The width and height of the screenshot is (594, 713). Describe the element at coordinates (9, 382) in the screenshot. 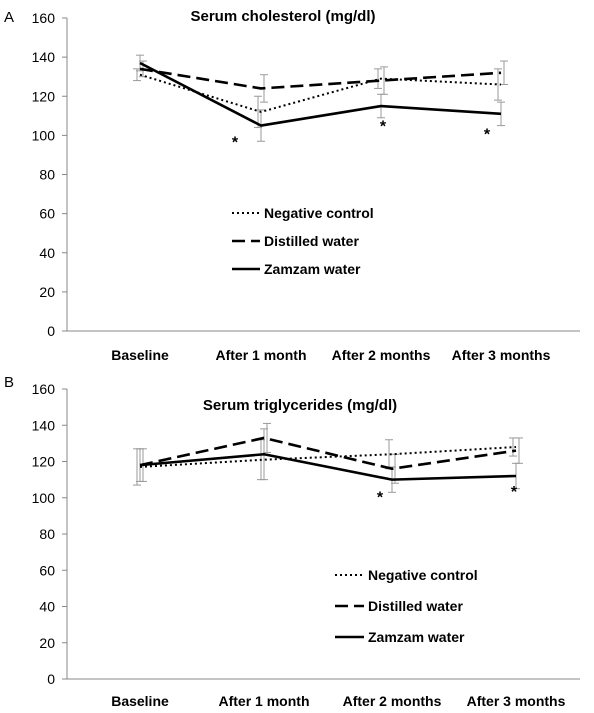

I see `panel-label: B` at that location.